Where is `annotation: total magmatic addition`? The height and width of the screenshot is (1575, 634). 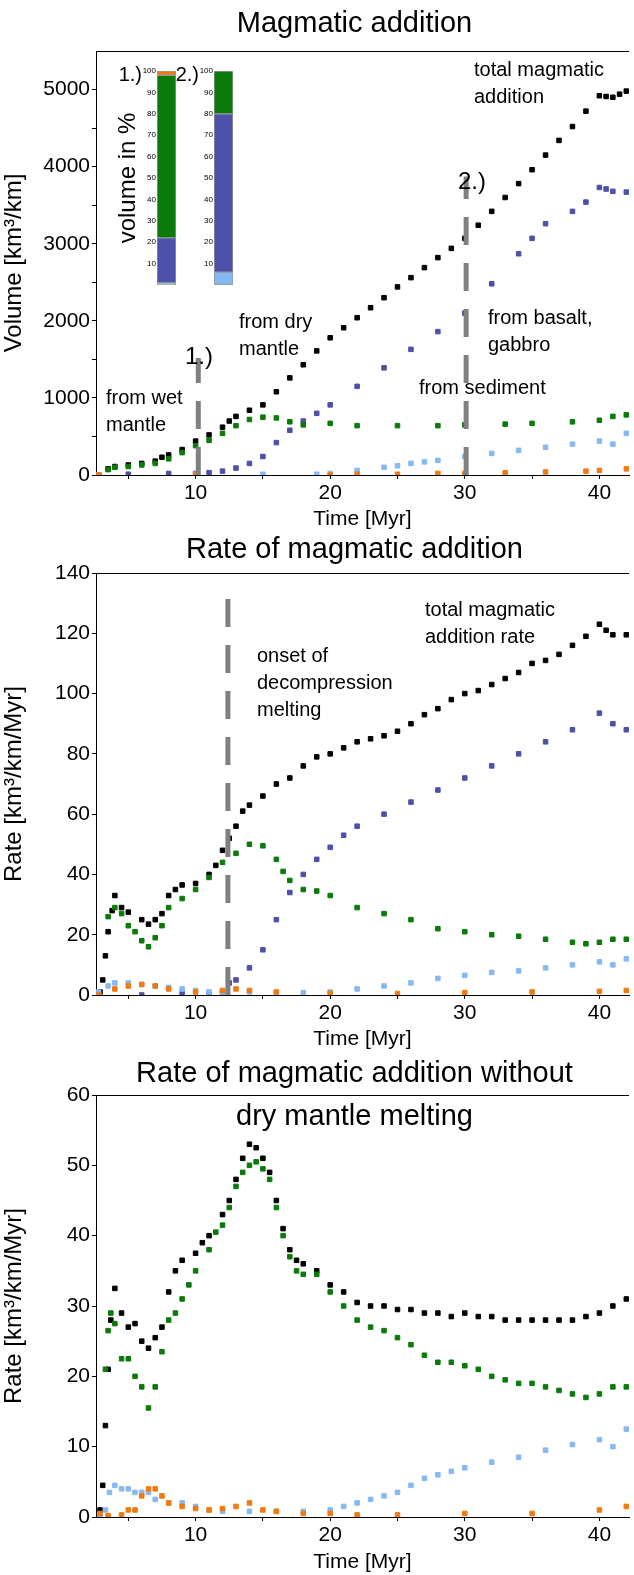 annotation: total magmatic addition is located at coordinates (539, 82).